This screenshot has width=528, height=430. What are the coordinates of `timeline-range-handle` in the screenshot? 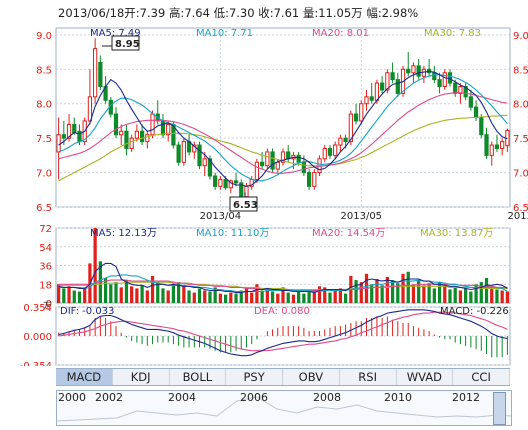 It's located at (499, 408).